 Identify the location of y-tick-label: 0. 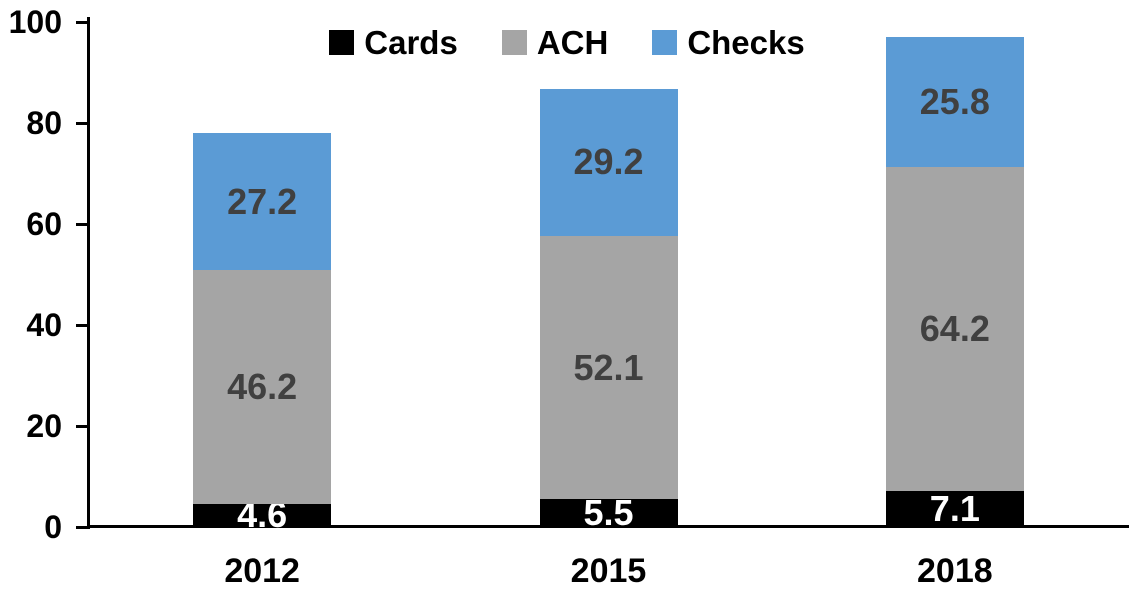
(53, 527).